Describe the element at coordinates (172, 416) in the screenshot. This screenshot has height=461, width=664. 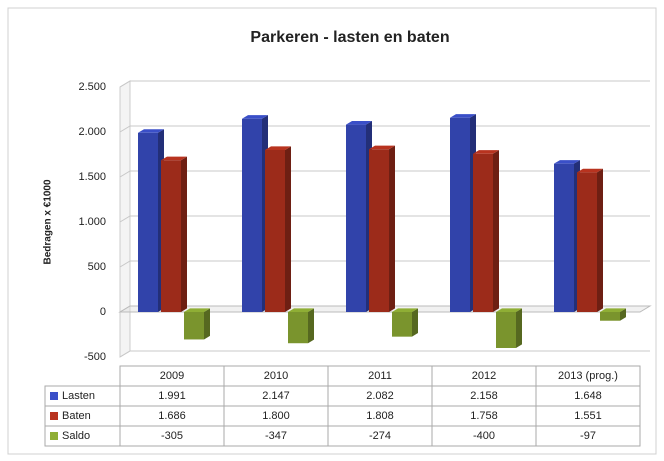
I see `data-label: 1.686` at that location.